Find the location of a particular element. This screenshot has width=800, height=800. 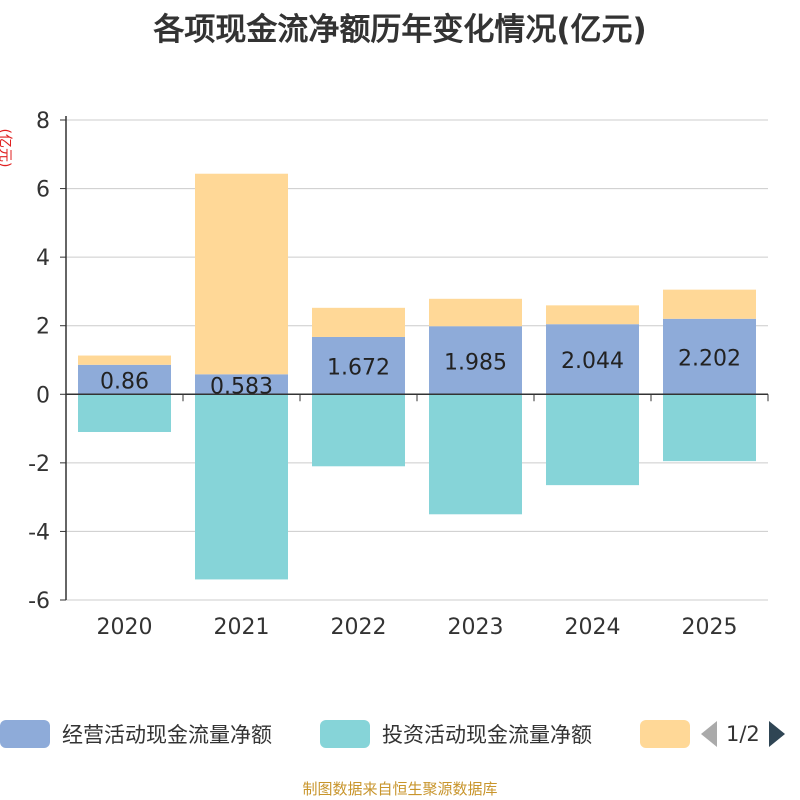

y-tick-label: -4 is located at coordinates (39, 532).